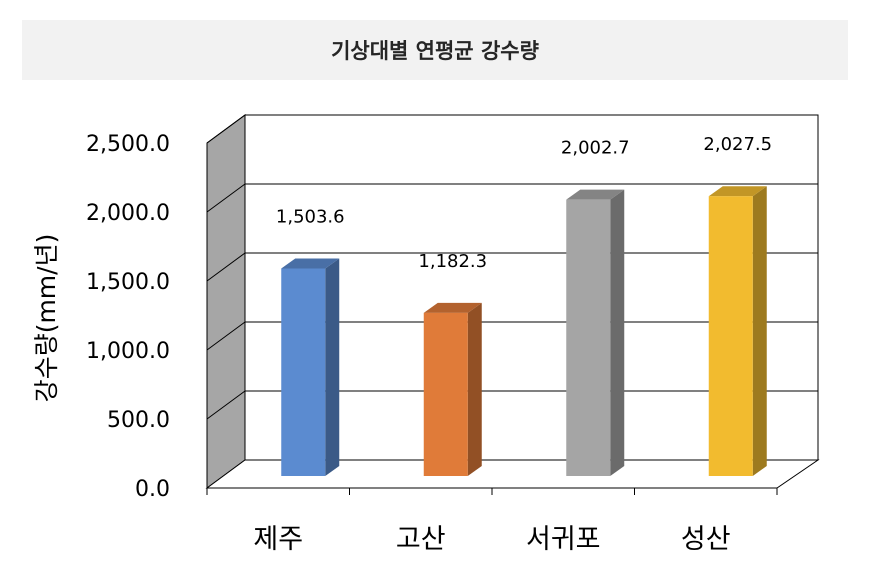 Image resolution: width=874 pixels, height=578 pixels. I want to click on data-label: 2,002.7, so click(595, 148).